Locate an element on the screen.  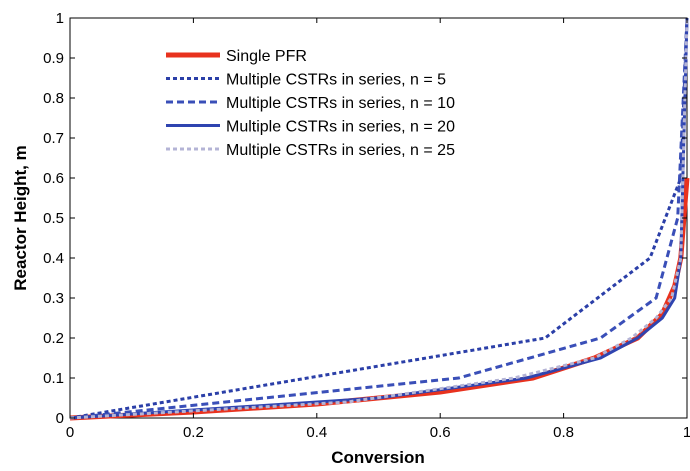
x-tick-label: 0.8 is located at coordinates (563, 432).